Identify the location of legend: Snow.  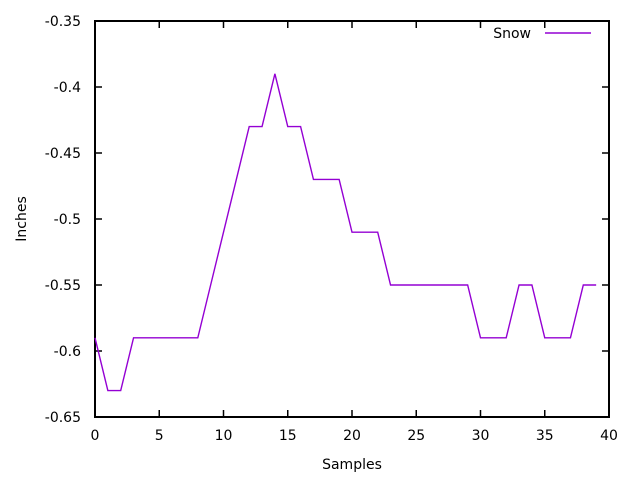
(542, 34).